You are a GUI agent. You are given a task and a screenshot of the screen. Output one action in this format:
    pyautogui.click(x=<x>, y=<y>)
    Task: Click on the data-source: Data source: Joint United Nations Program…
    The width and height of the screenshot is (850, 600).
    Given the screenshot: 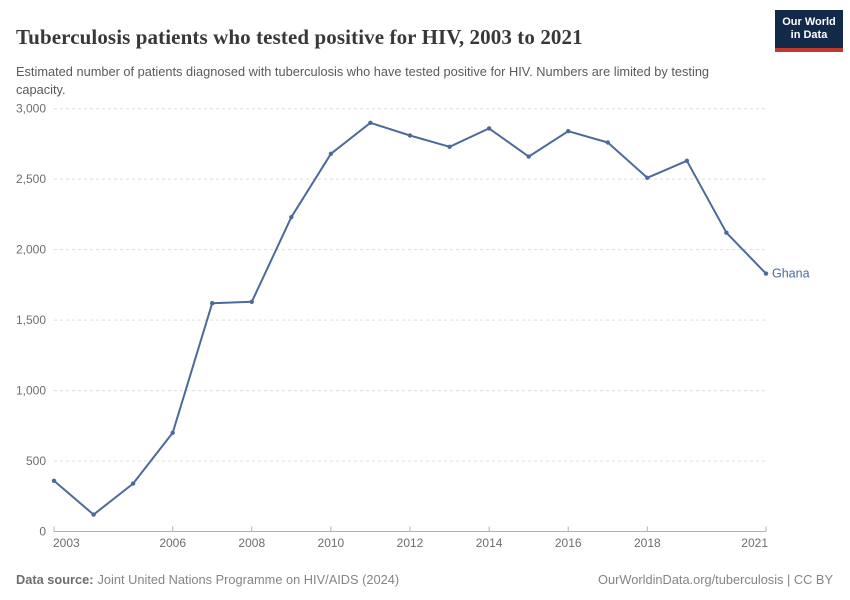 What is the action you would take?
    pyautogui.click(x=207, y=579)
    